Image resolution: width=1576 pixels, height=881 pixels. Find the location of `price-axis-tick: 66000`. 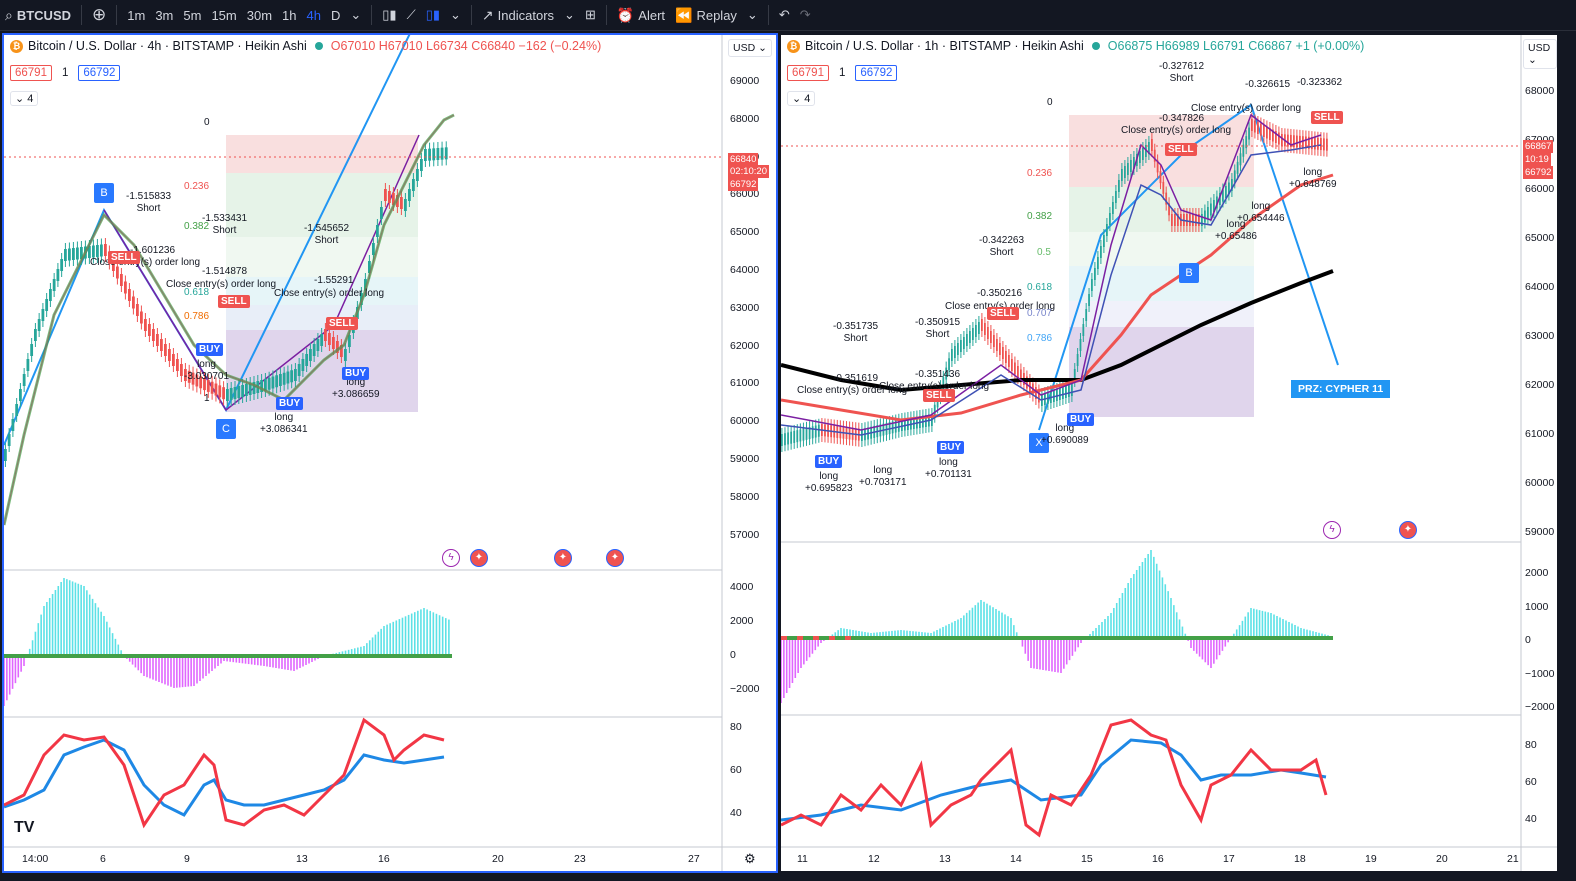

price-axis-tick: 66000 is located at coordinates (745, 194).